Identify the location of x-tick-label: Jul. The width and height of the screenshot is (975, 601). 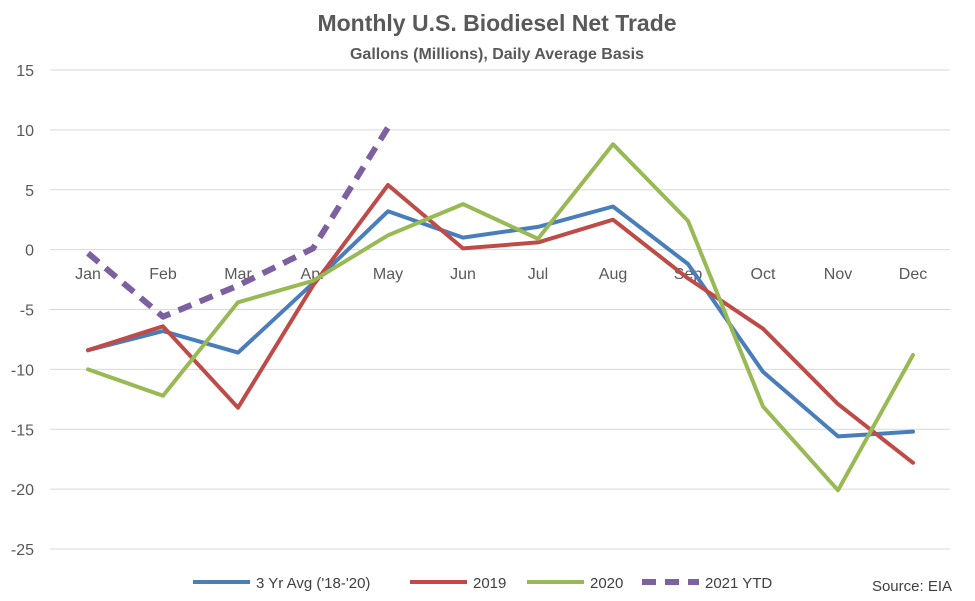
(538, 274).